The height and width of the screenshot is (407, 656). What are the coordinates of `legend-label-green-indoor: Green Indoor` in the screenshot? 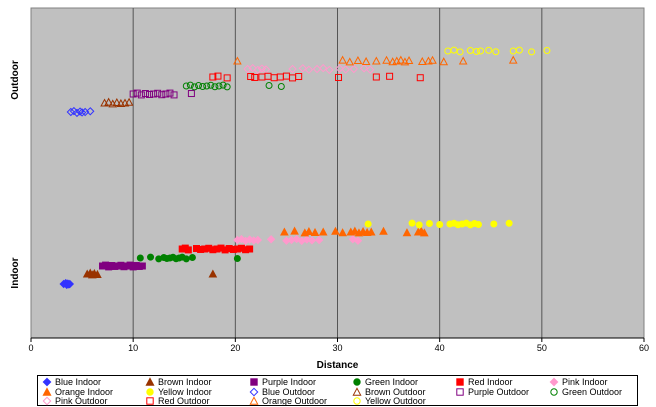 It's located at (392, 382).